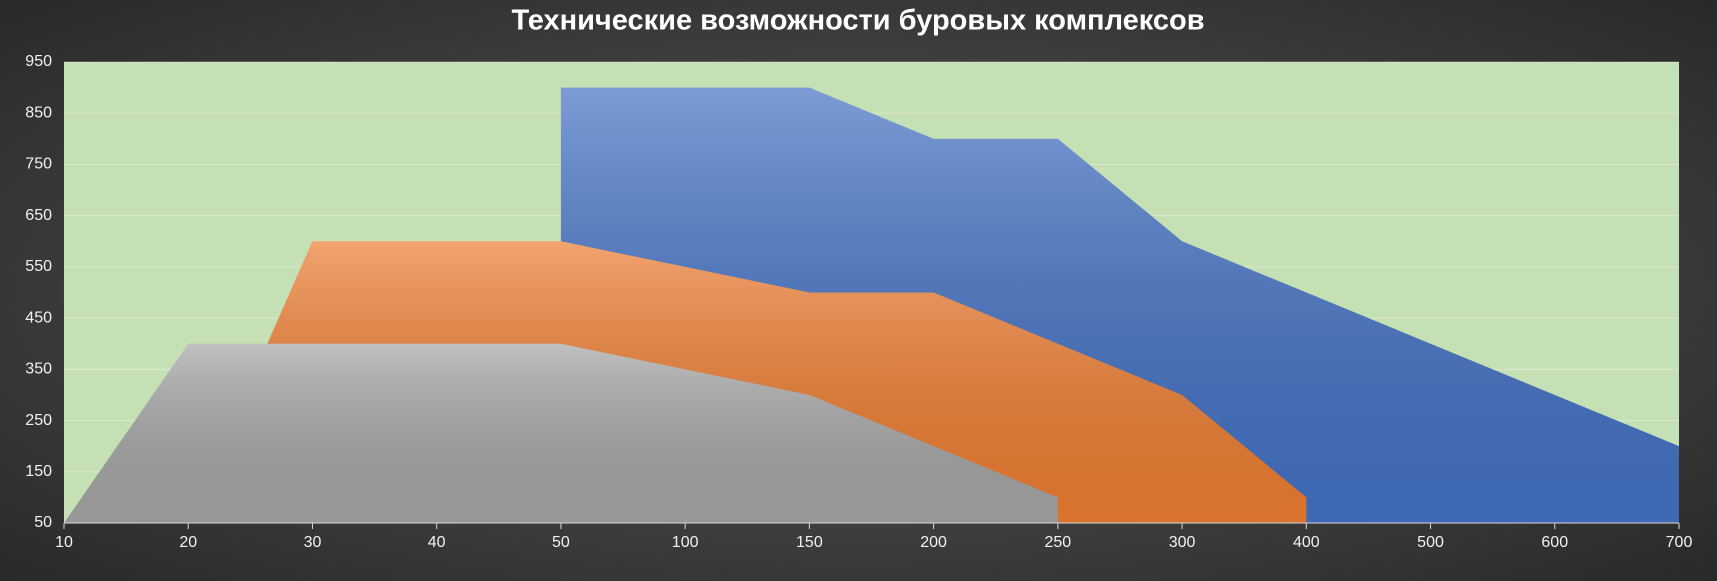  Describe the element at coordinates (43, 522) in the screenshot. I see `y-tick-label: 50` at that location.